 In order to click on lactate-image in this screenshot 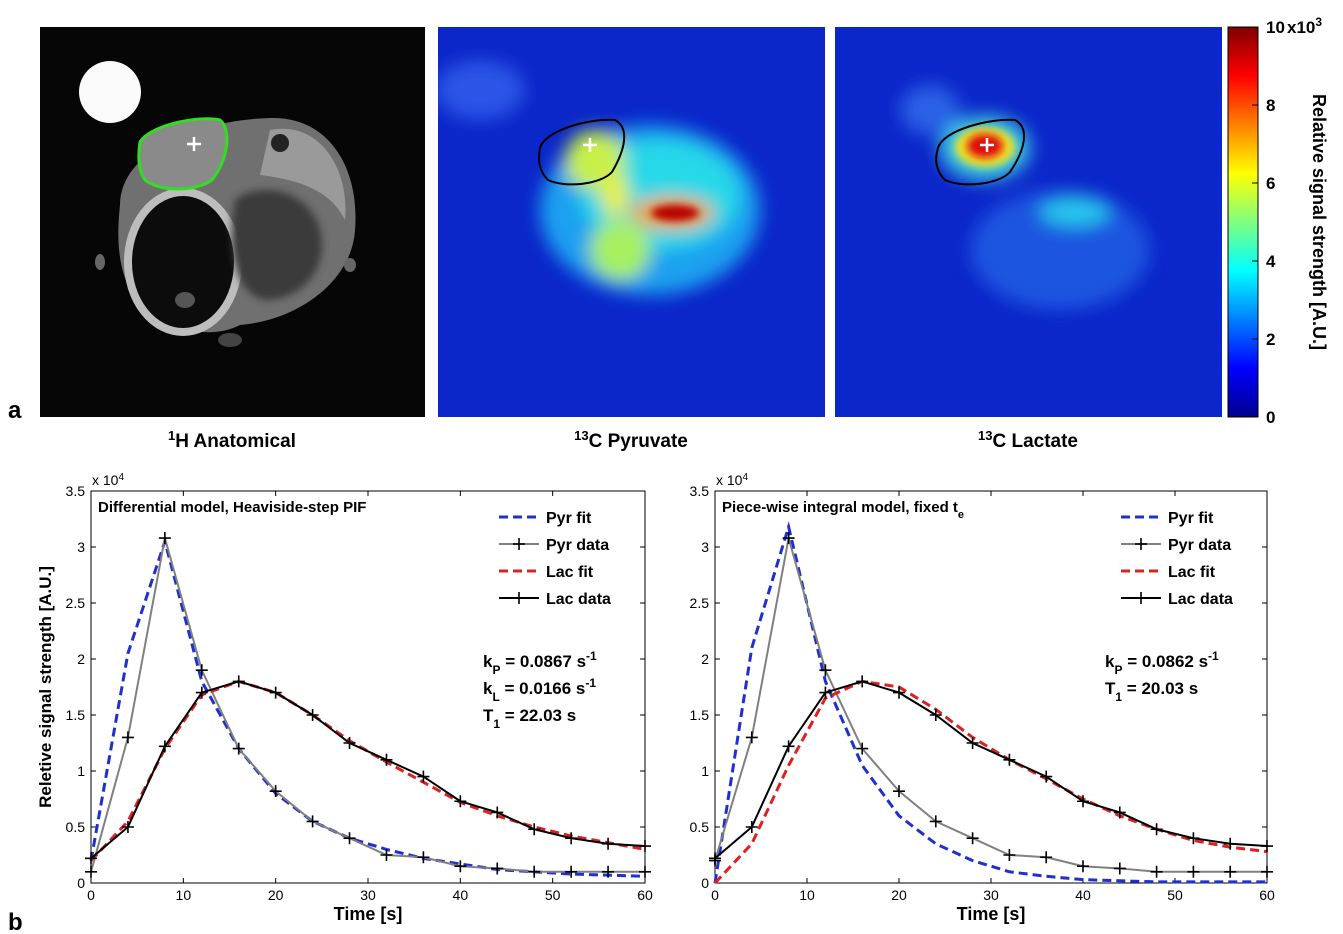, I will do `click(1028, 222)`.